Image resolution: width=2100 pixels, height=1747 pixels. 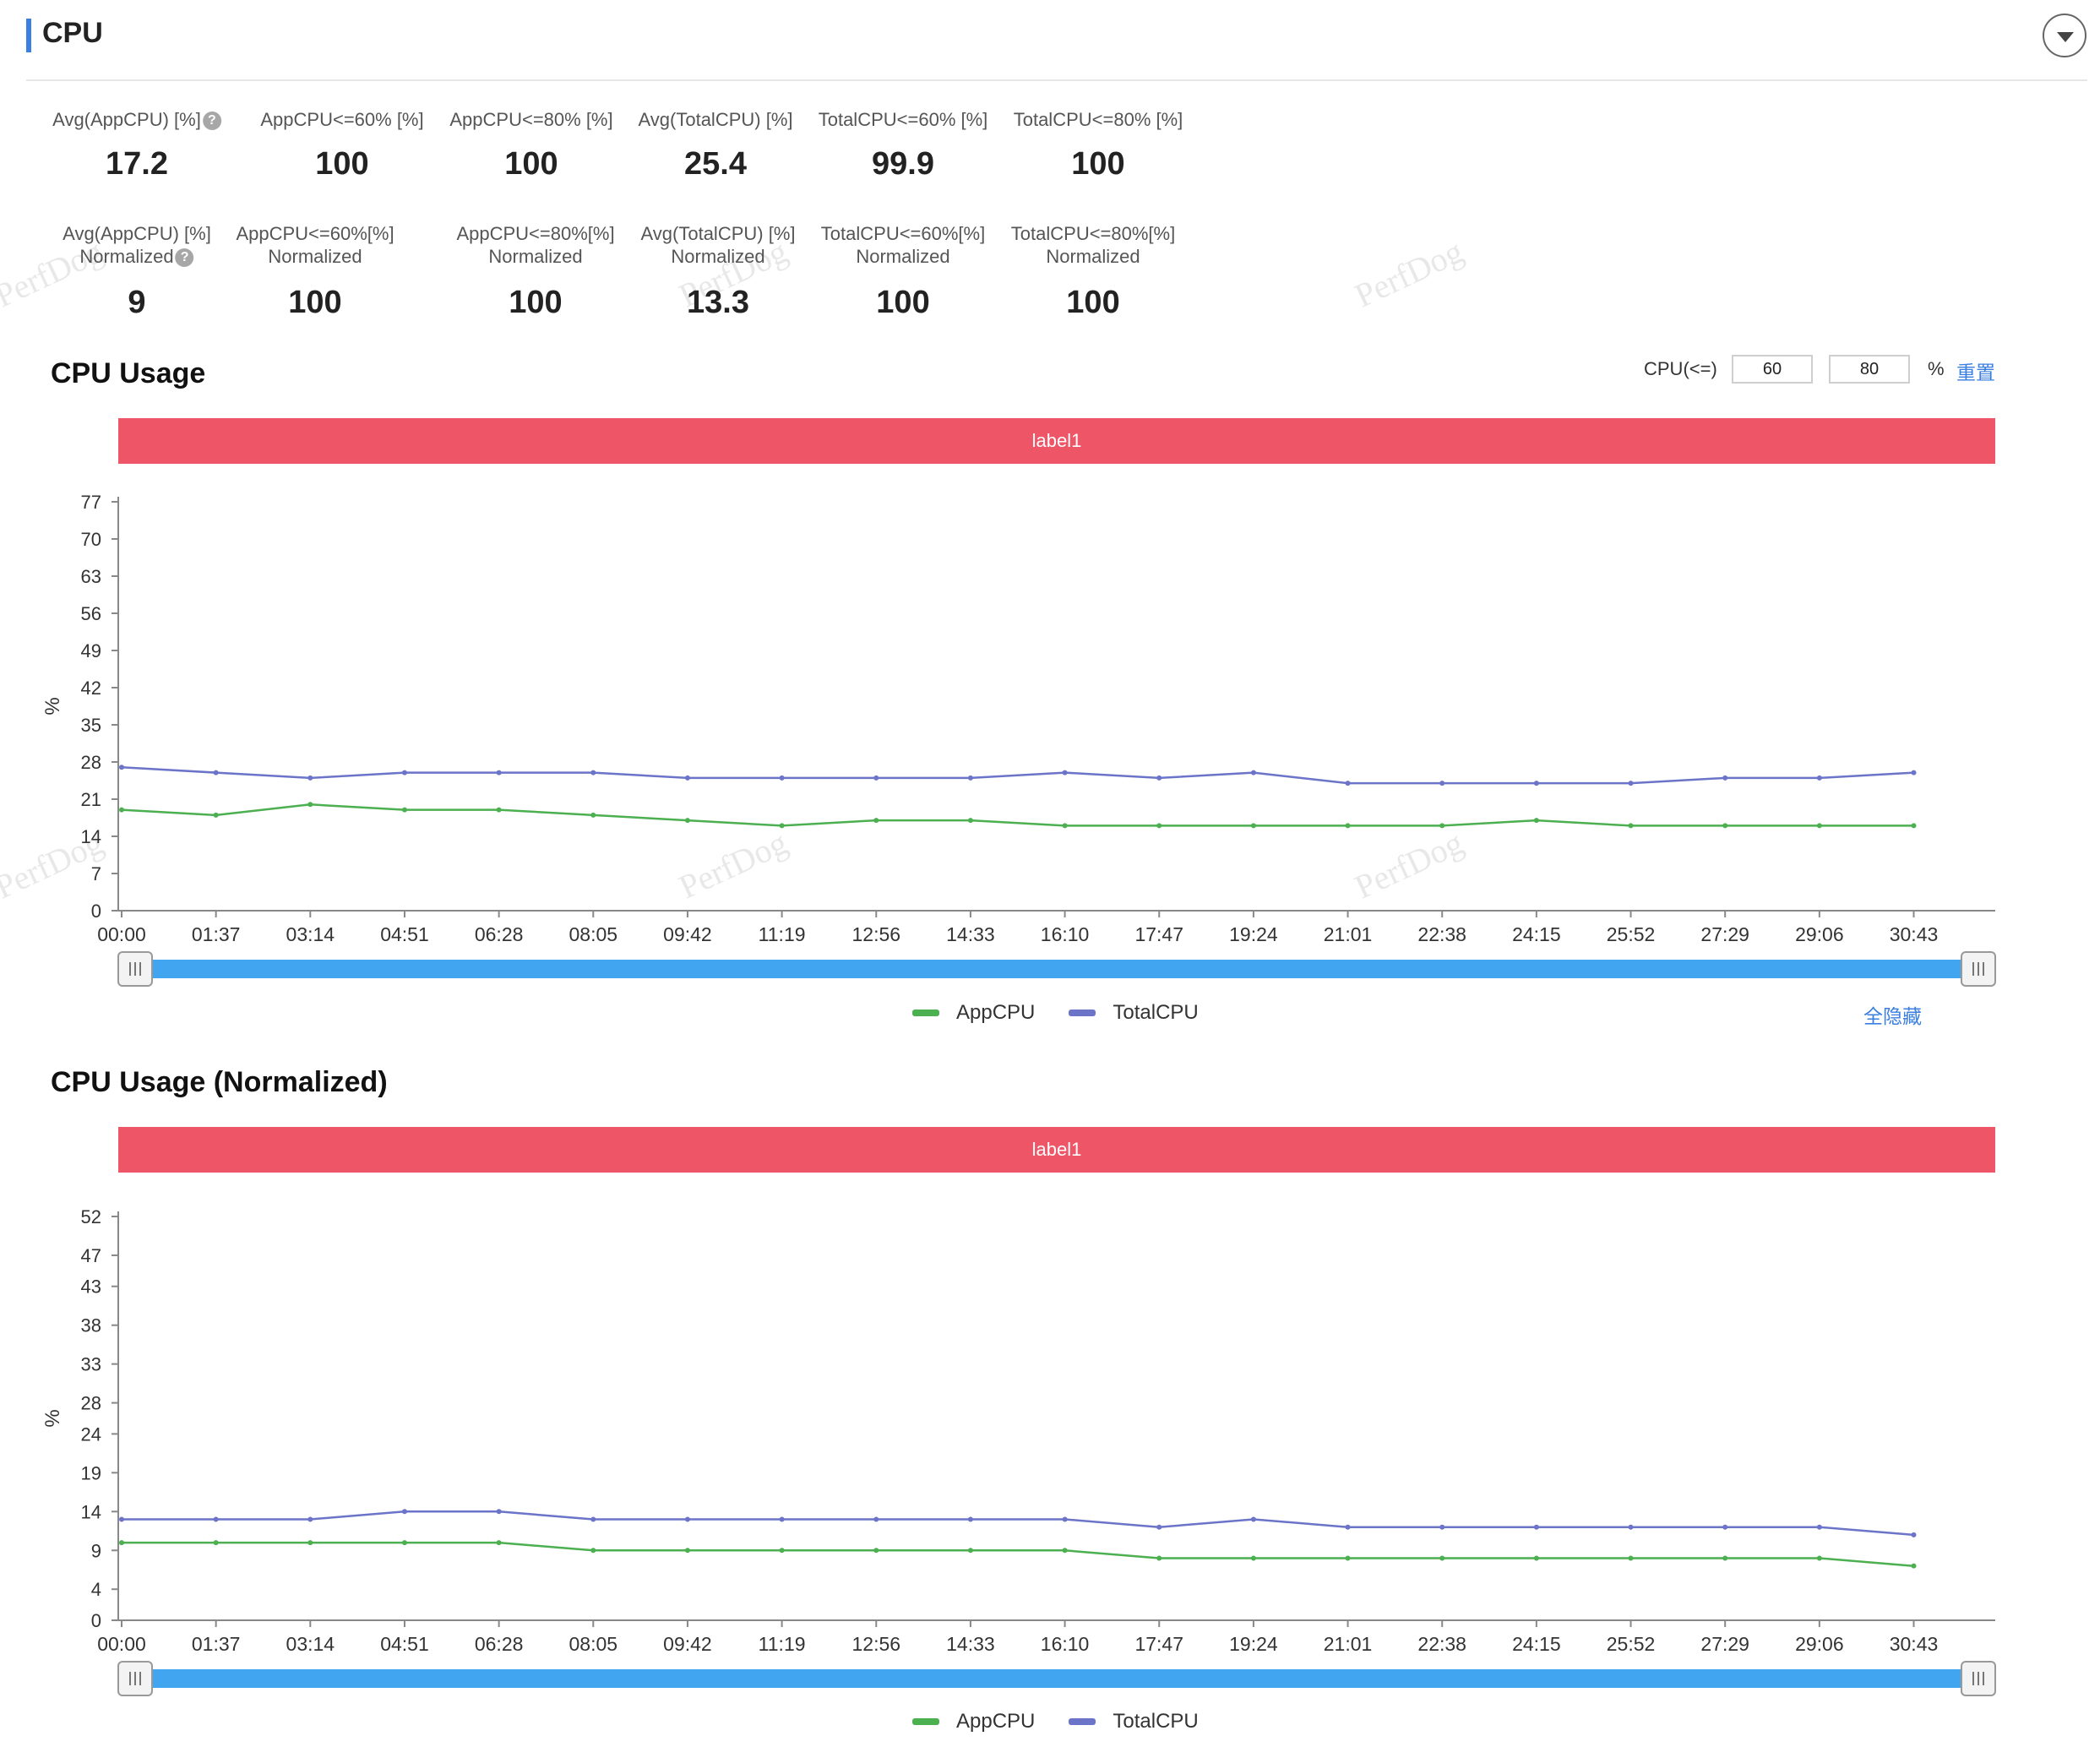 I want to click on reset-button: 重置, so click(x=1976, y=373).